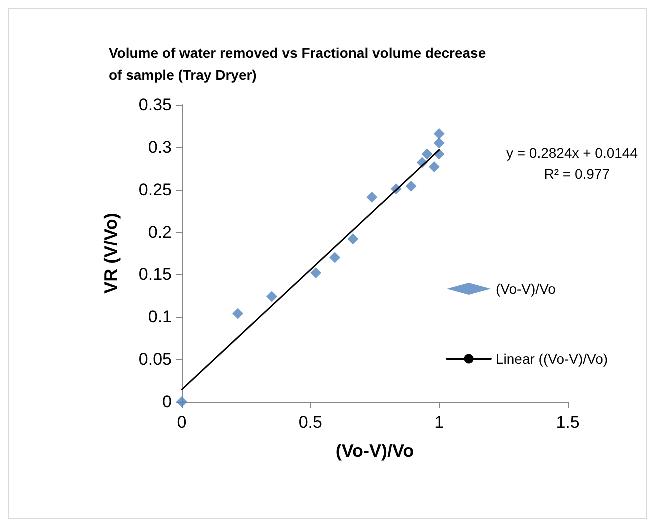 Image resolution: width=655 pixels, height=527 pixels. Describe the element at coordinates (160, 147) in the screenshot. I see `y-tick-label: 0.3` at that location.